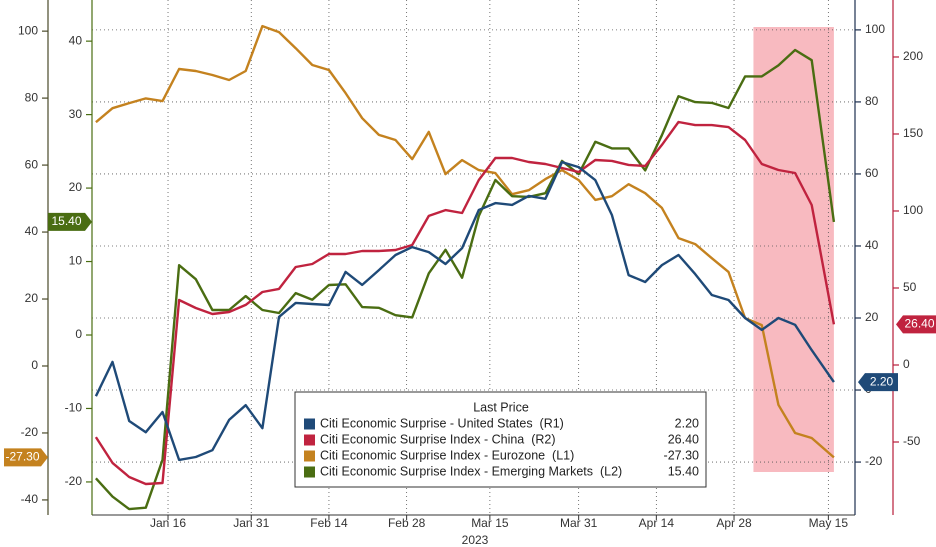  What do you see at coordinates (681, 455) in the screenshot?
I see `legend-value: -27.30` at bounding box center [681, 455].